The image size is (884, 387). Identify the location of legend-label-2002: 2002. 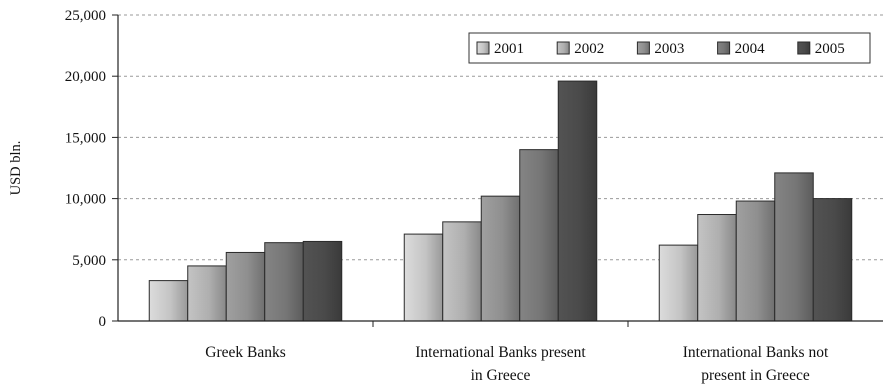
(589, 49).